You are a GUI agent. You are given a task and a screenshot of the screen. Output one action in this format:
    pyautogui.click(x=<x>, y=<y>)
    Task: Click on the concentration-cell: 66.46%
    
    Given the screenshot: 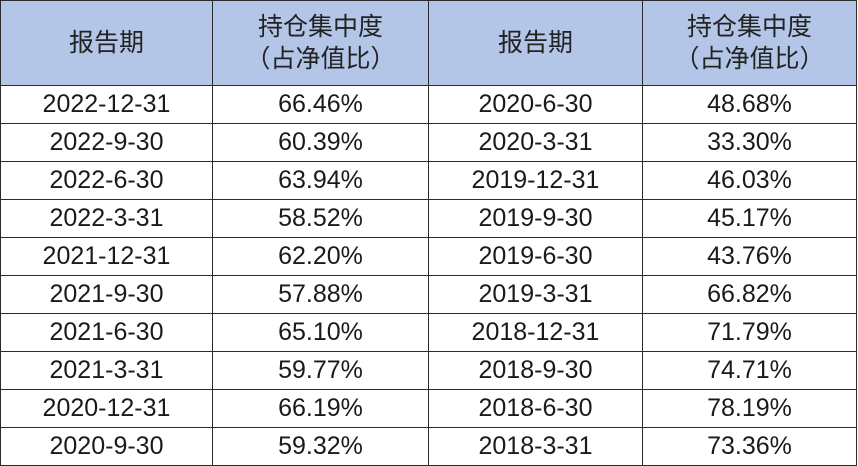 What is the action you would take?
    pyautogui.click(x=320, y=104)
    